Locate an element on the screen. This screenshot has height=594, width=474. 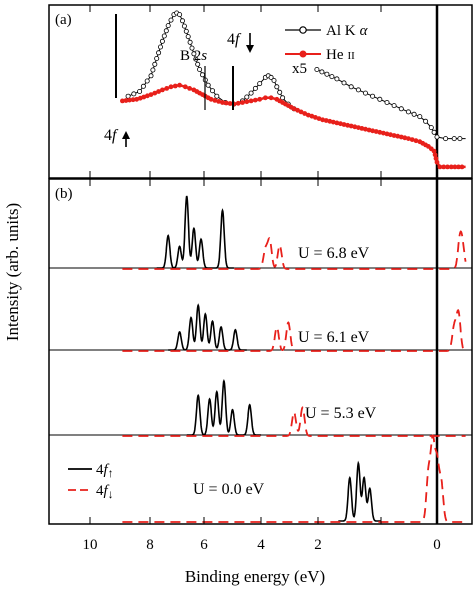
y-axis-label: Intensity (arb. units) is located at coordinates (12, 272).